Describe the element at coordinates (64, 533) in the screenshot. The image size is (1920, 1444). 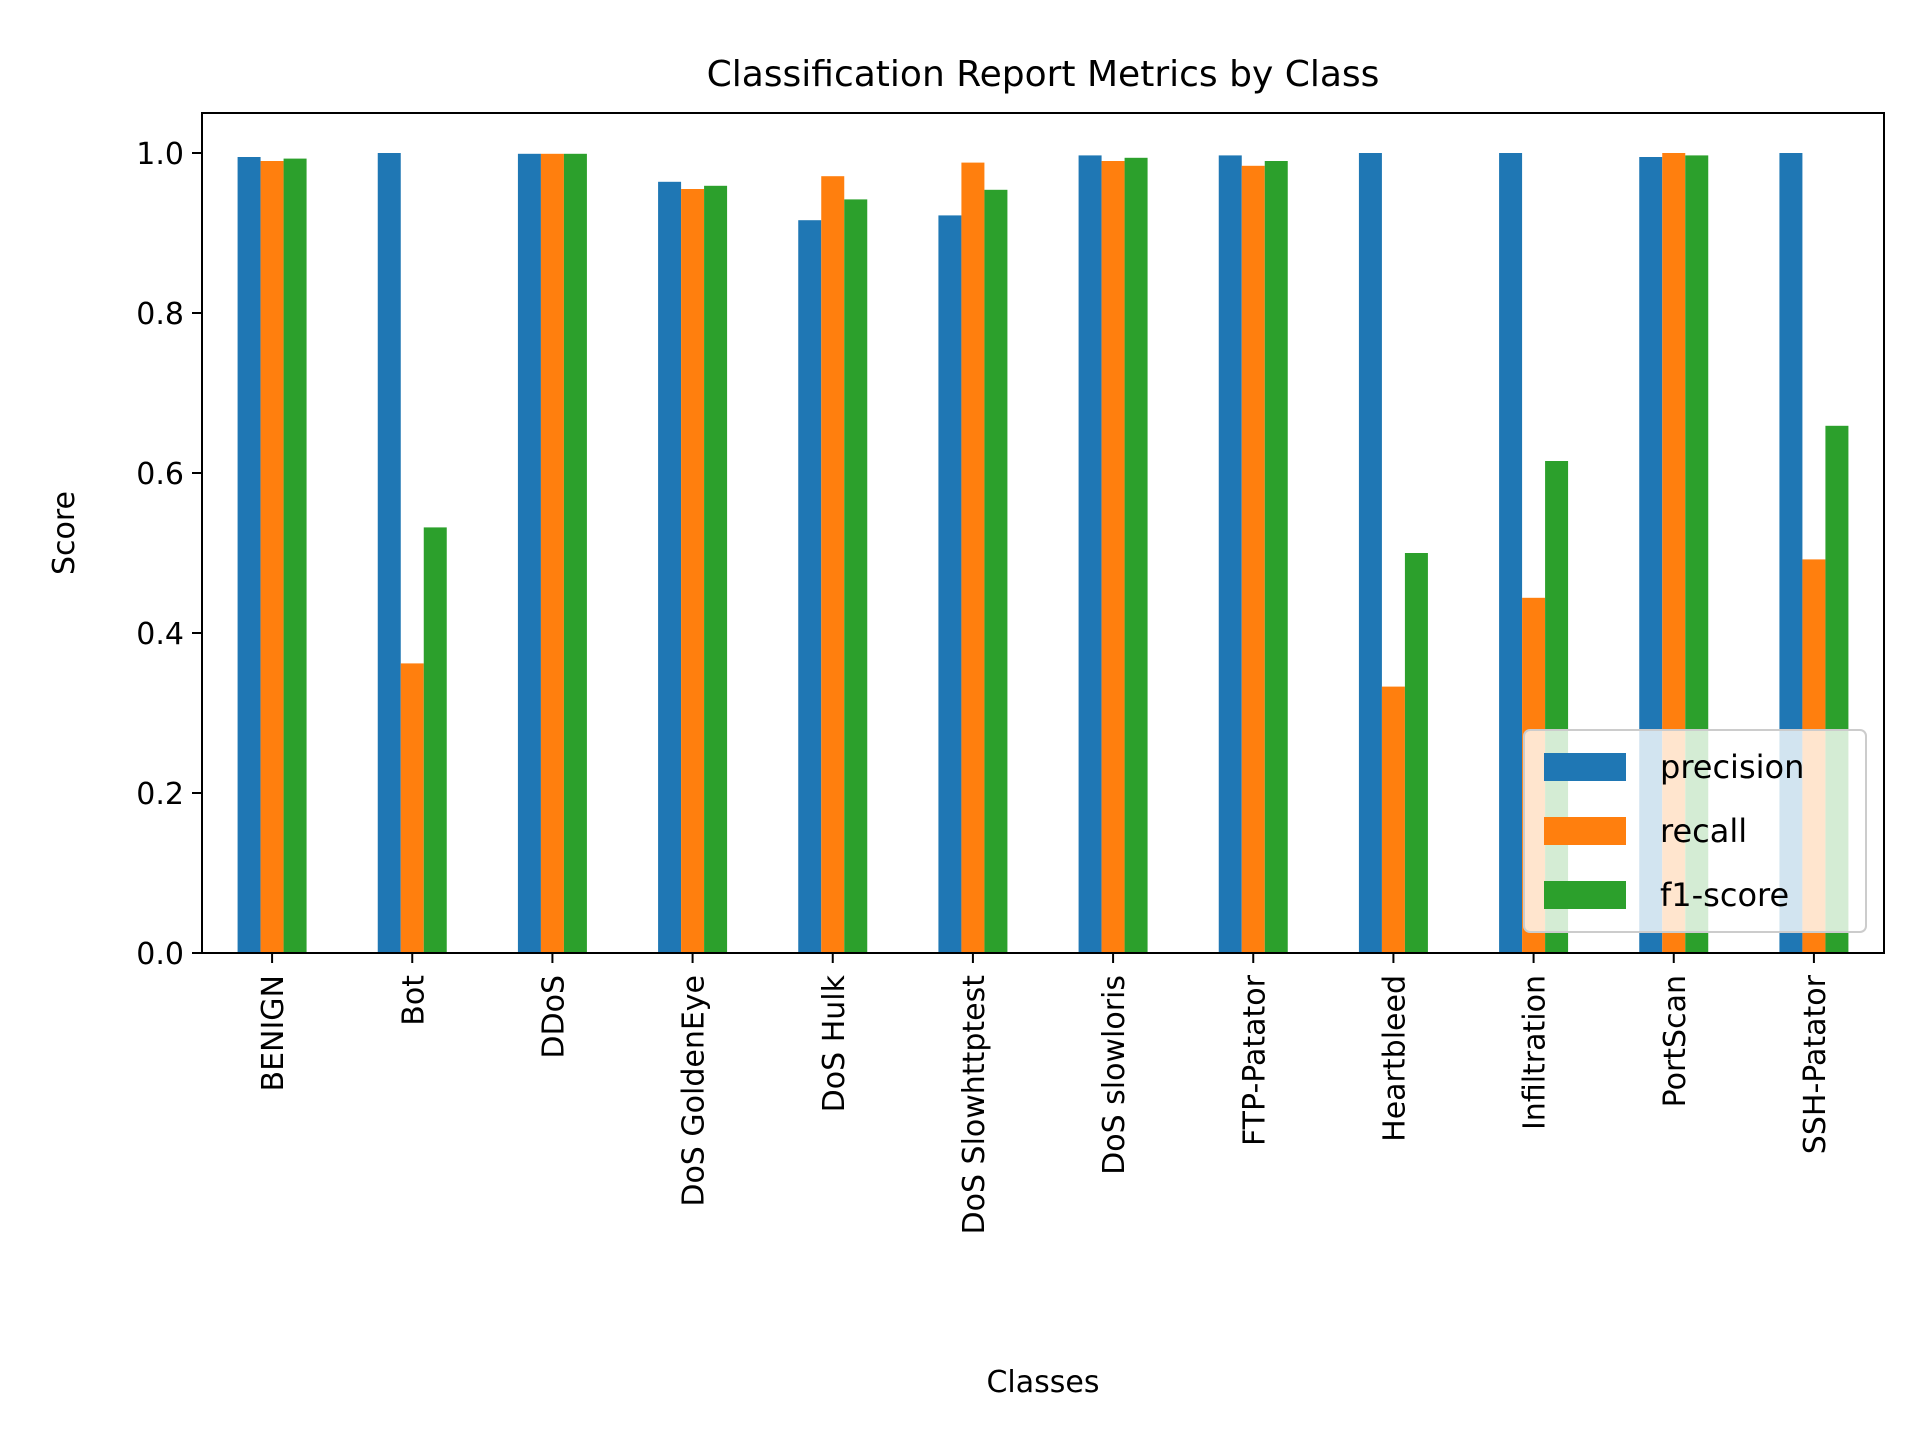
I see `y-axis-label: Score` at that location.